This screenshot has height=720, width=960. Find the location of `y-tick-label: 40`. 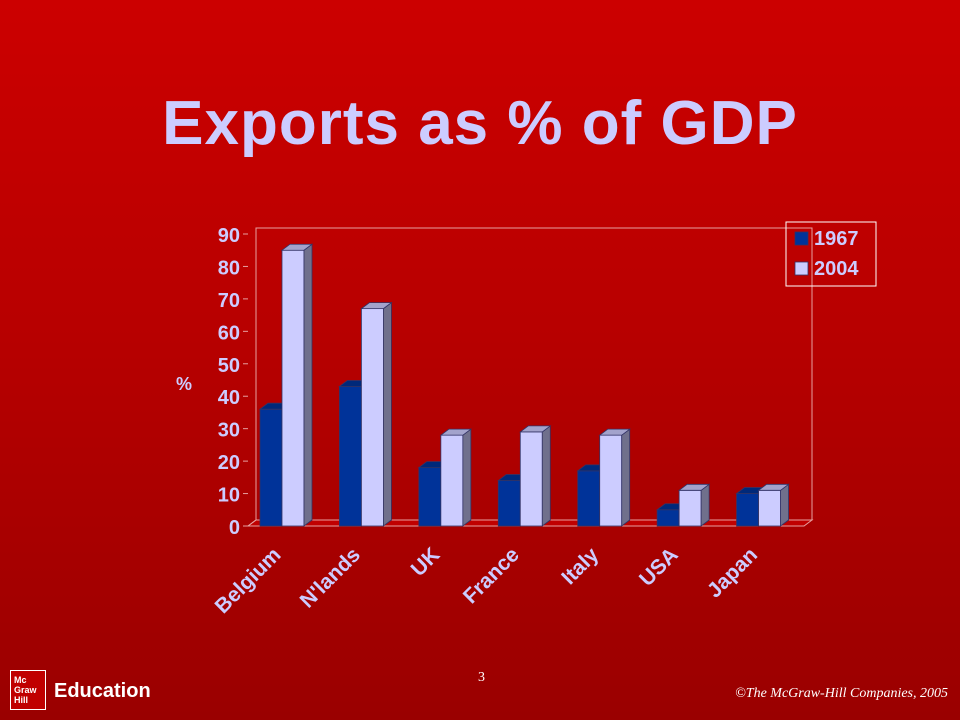

y-tick-label: 40 is located at coordinates (229, 398).